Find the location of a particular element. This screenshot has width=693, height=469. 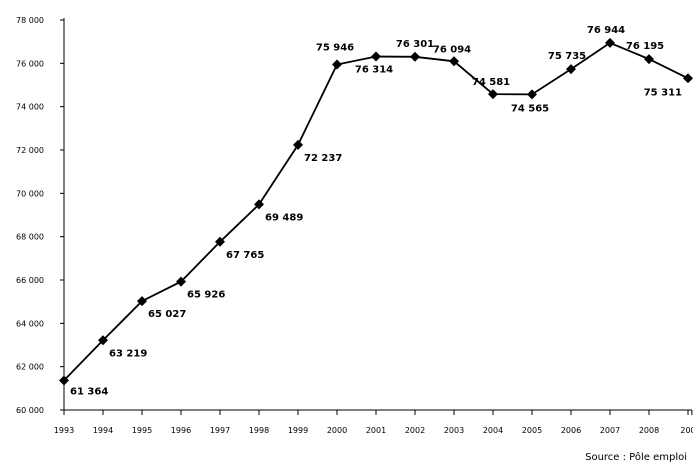

data-label: 75 946 is located at coordinates (335, 48).